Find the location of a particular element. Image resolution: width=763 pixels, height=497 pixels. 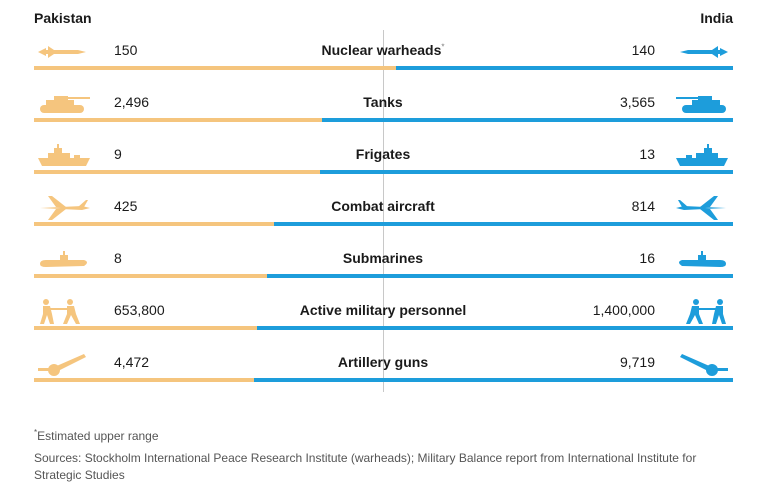

category-label: Active military personnel is located at coordinates (383, 310).